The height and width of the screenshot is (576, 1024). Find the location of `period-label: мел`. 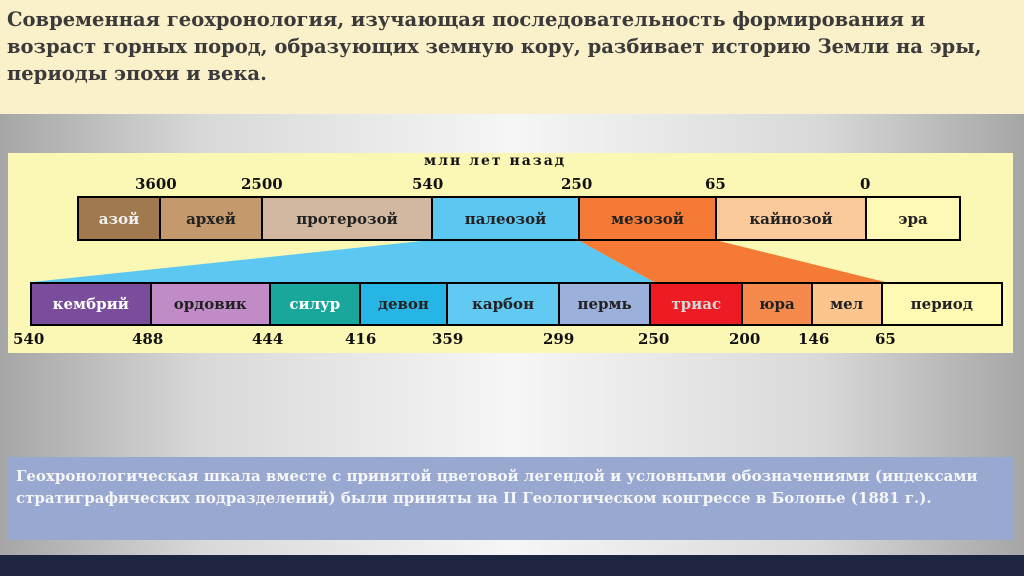

period-label: мел is located at coordinates (847, 304).